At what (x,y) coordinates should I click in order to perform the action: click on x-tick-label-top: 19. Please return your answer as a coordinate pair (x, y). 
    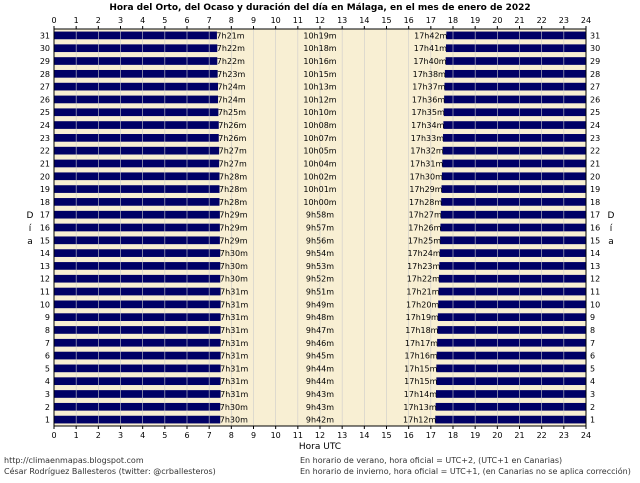
    Looking at the image, I should click on (475, 20).